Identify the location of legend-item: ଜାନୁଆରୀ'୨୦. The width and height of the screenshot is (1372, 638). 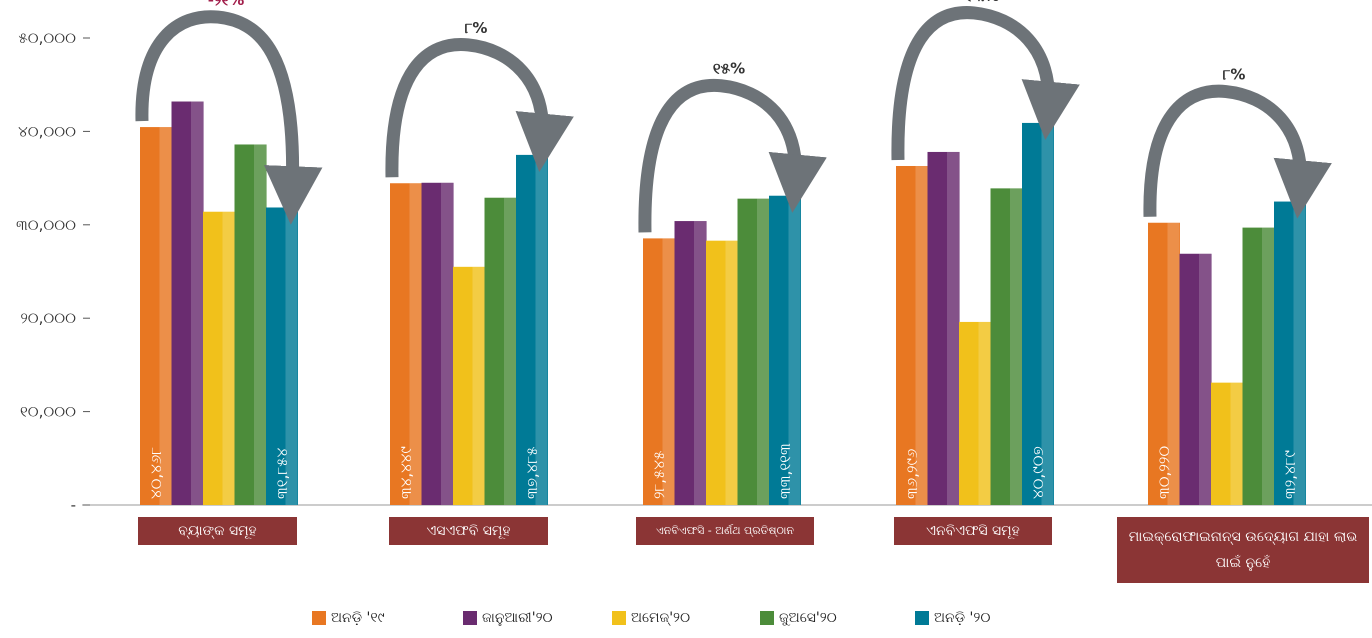
(508, 618).